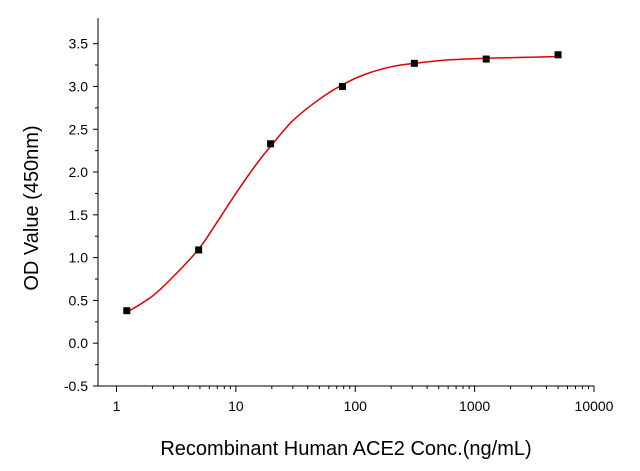  I want to click on x-tick-label: 10000, so click(594, 406).